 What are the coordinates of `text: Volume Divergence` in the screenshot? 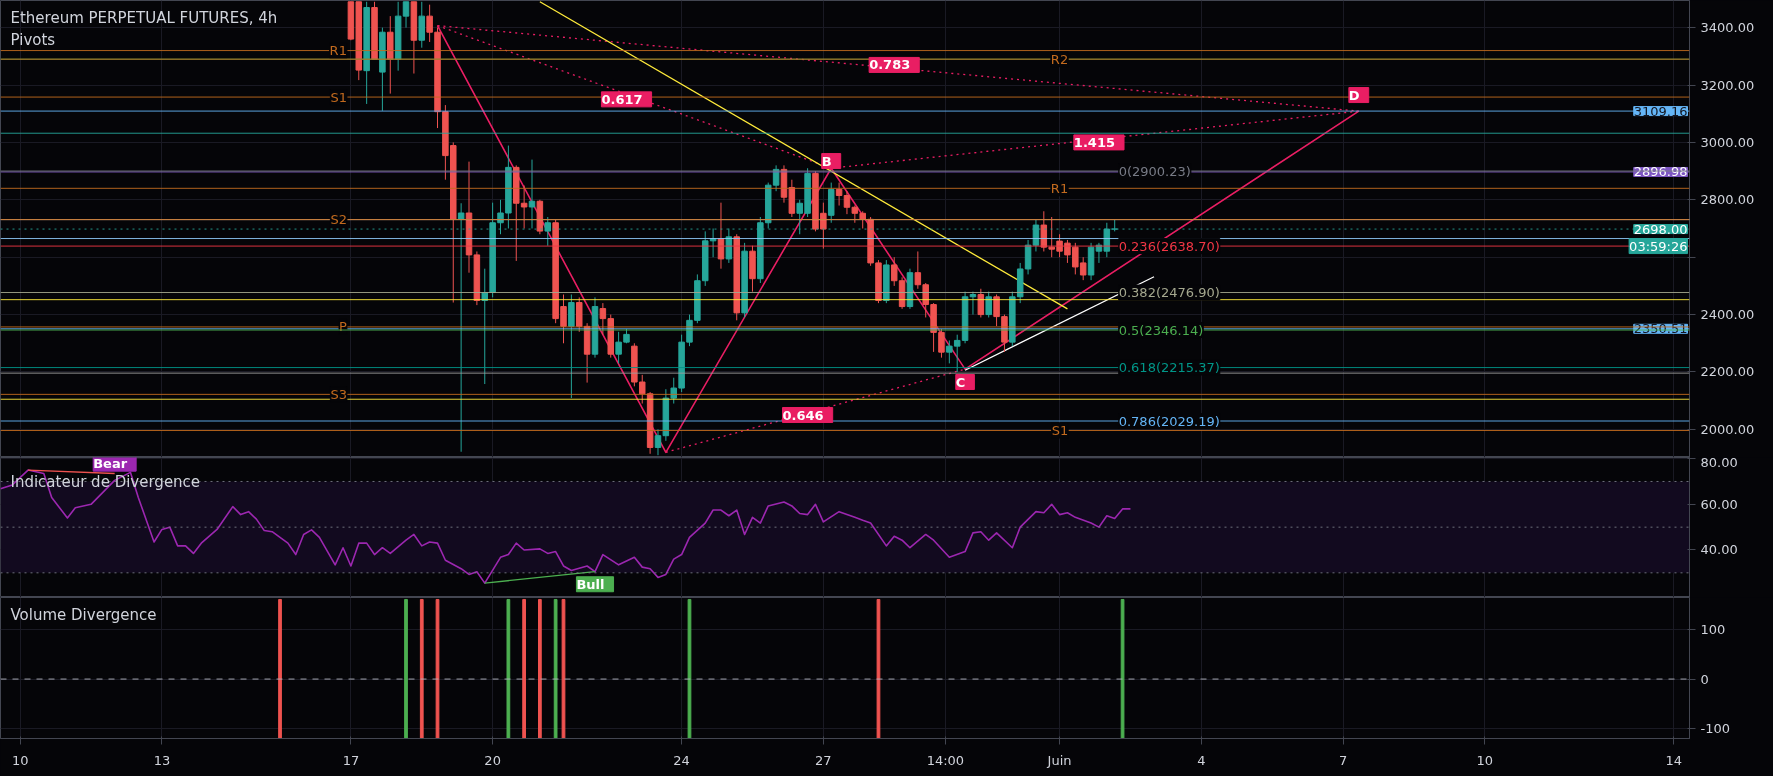 It's located at (83, 614).